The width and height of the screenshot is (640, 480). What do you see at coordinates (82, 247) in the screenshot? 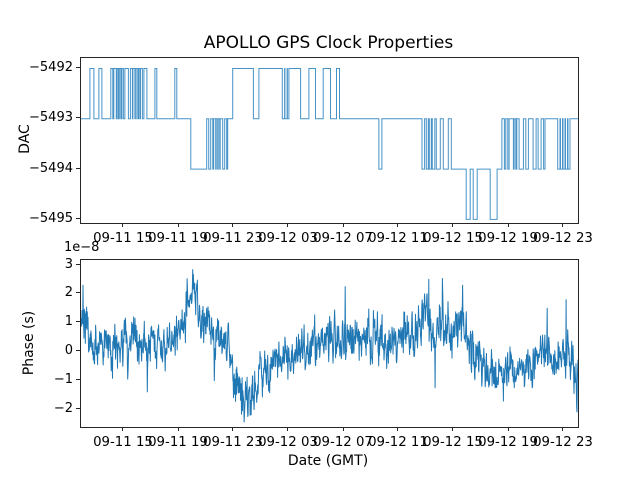
I see `axis-offset-text: 1e−8` at bounding box center [82, 247].